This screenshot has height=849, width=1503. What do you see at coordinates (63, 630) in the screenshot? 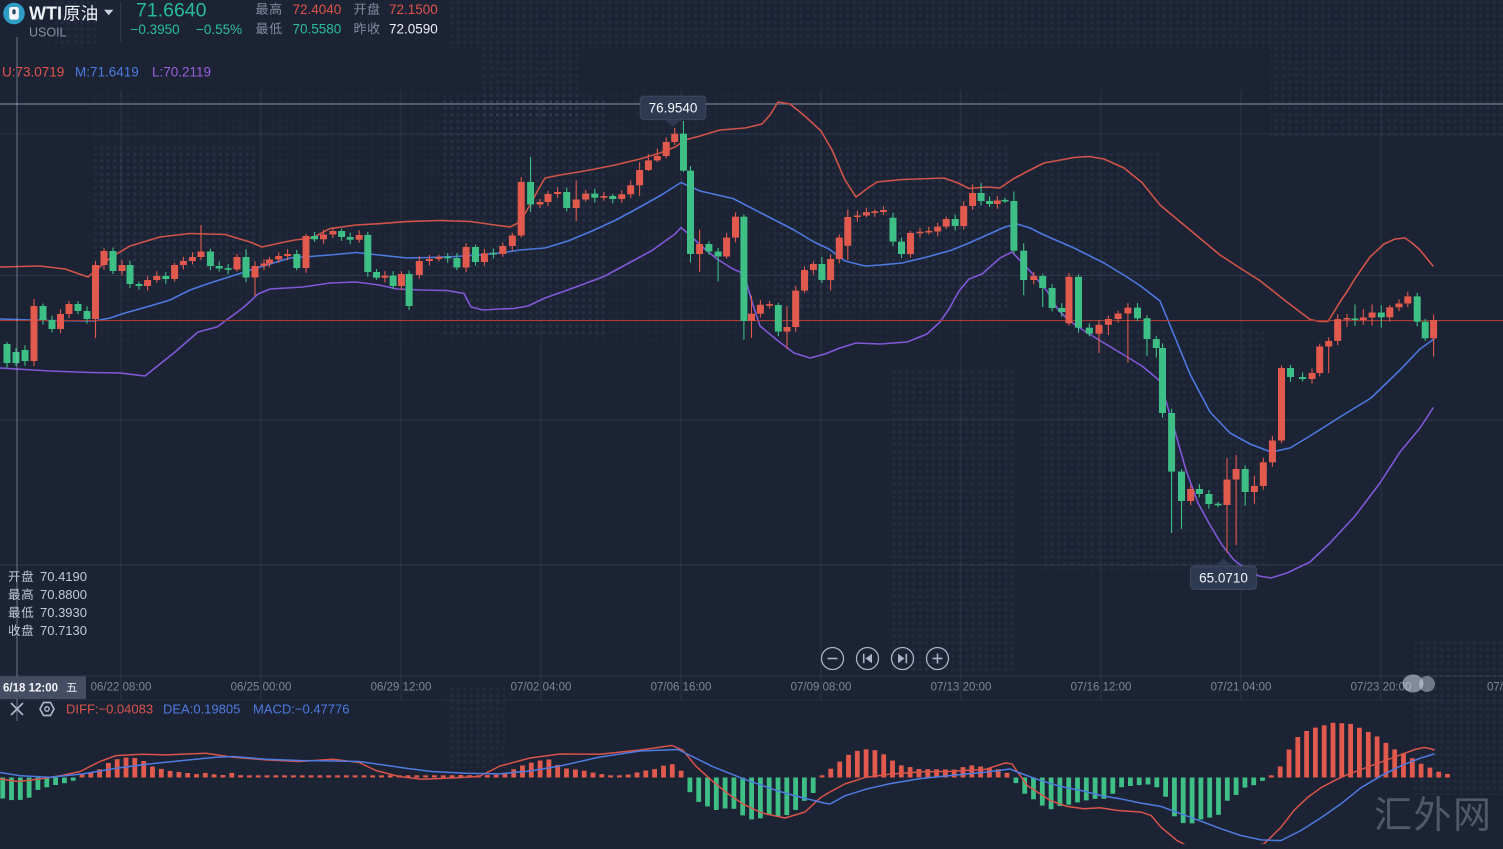
I see `svg-text: 70.7130` at bounding box center [63, 630].